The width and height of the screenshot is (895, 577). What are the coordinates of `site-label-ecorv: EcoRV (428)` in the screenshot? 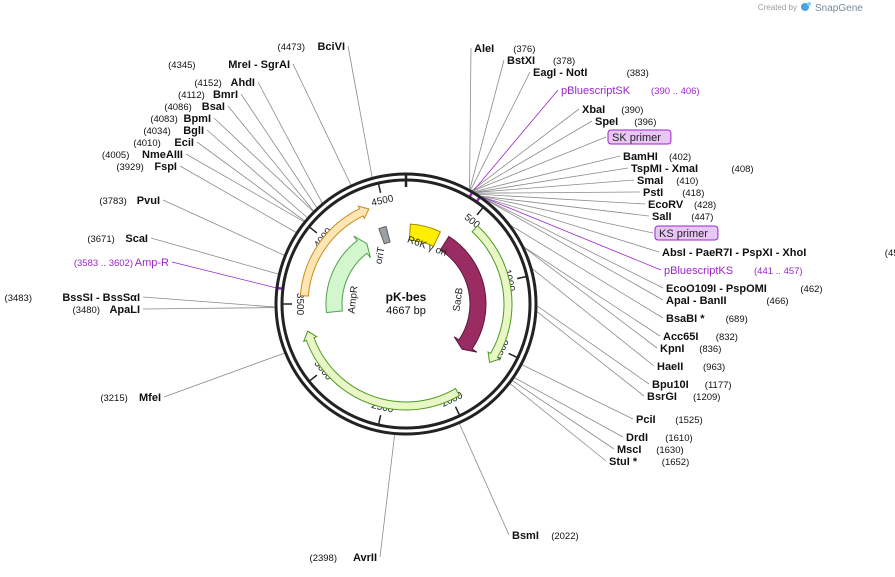 It's located at (682, 205).